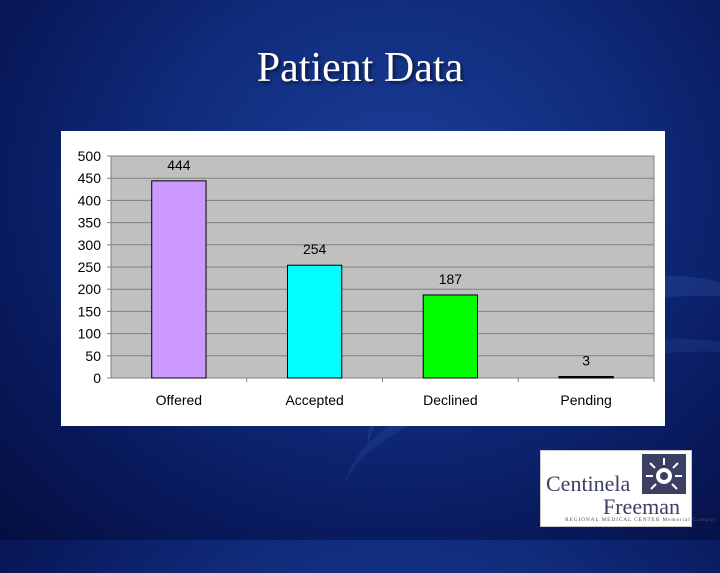 This screenshot has height=573, width=720. What do you see at coordinates (585, 400) in the screenshot?
I see `x-tick-label-pending: Pending` at bounding box center [585, 400].